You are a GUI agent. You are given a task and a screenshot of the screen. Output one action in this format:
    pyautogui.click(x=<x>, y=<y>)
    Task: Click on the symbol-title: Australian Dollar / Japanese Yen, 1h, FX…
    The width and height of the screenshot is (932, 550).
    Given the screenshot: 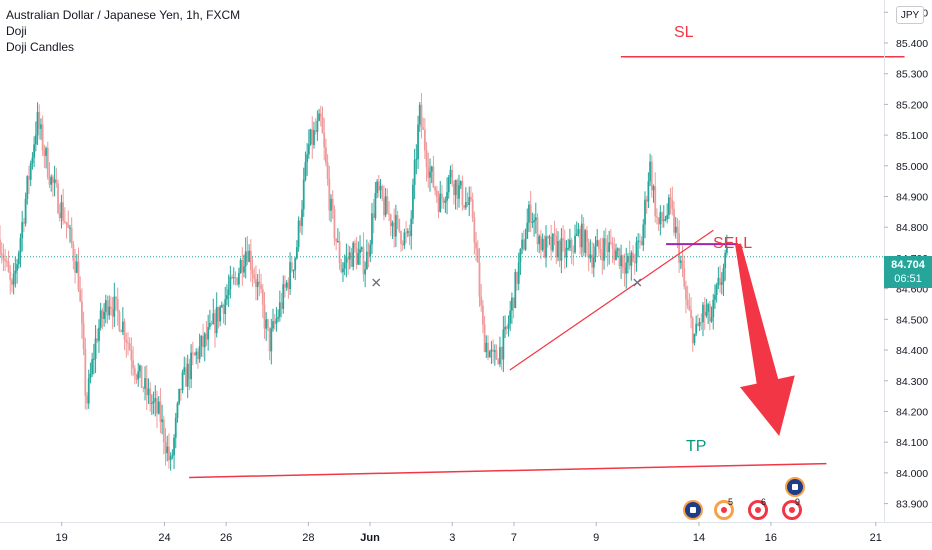 What is the action you would take?
    pyautogui.click(x=123, y=15)
    